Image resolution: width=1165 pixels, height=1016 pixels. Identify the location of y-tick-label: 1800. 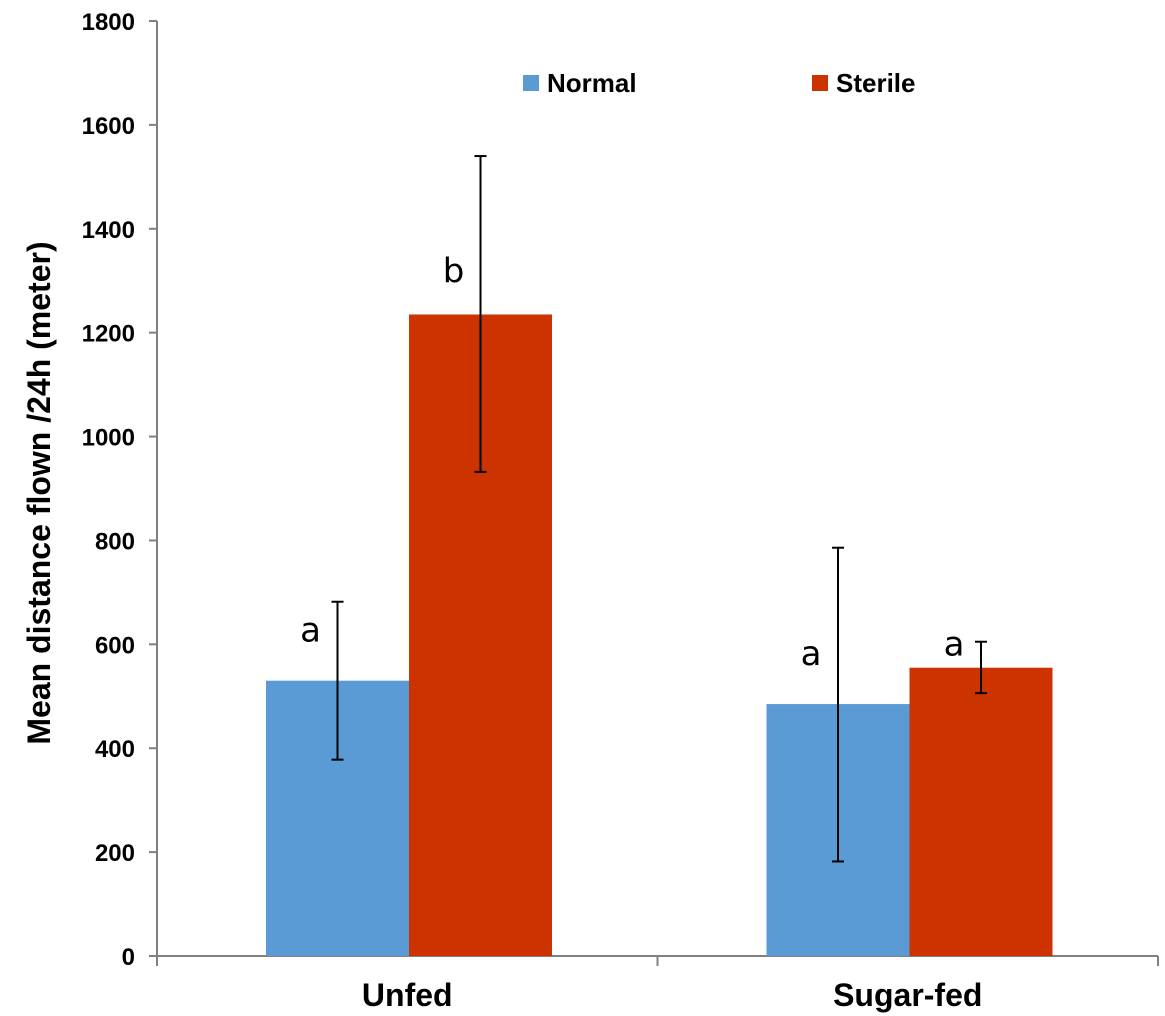
(108, 22).